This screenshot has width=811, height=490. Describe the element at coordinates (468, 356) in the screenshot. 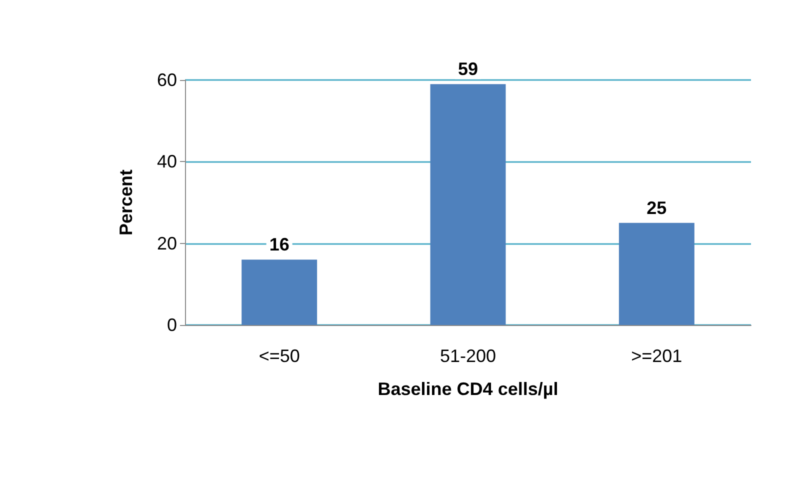

I see `x-tick-label: 51-200` at that location.